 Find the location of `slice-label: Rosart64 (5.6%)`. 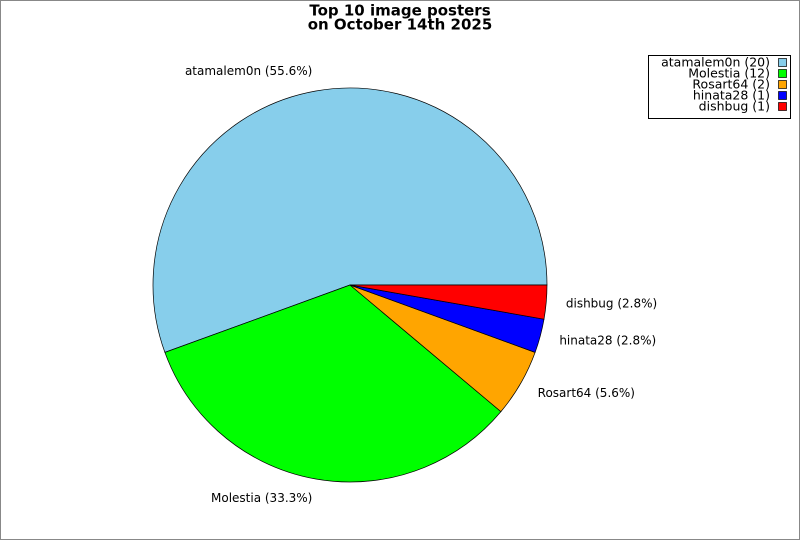

slice-label: Rosart64 (5.6%) is located at coordinates (586, 393).